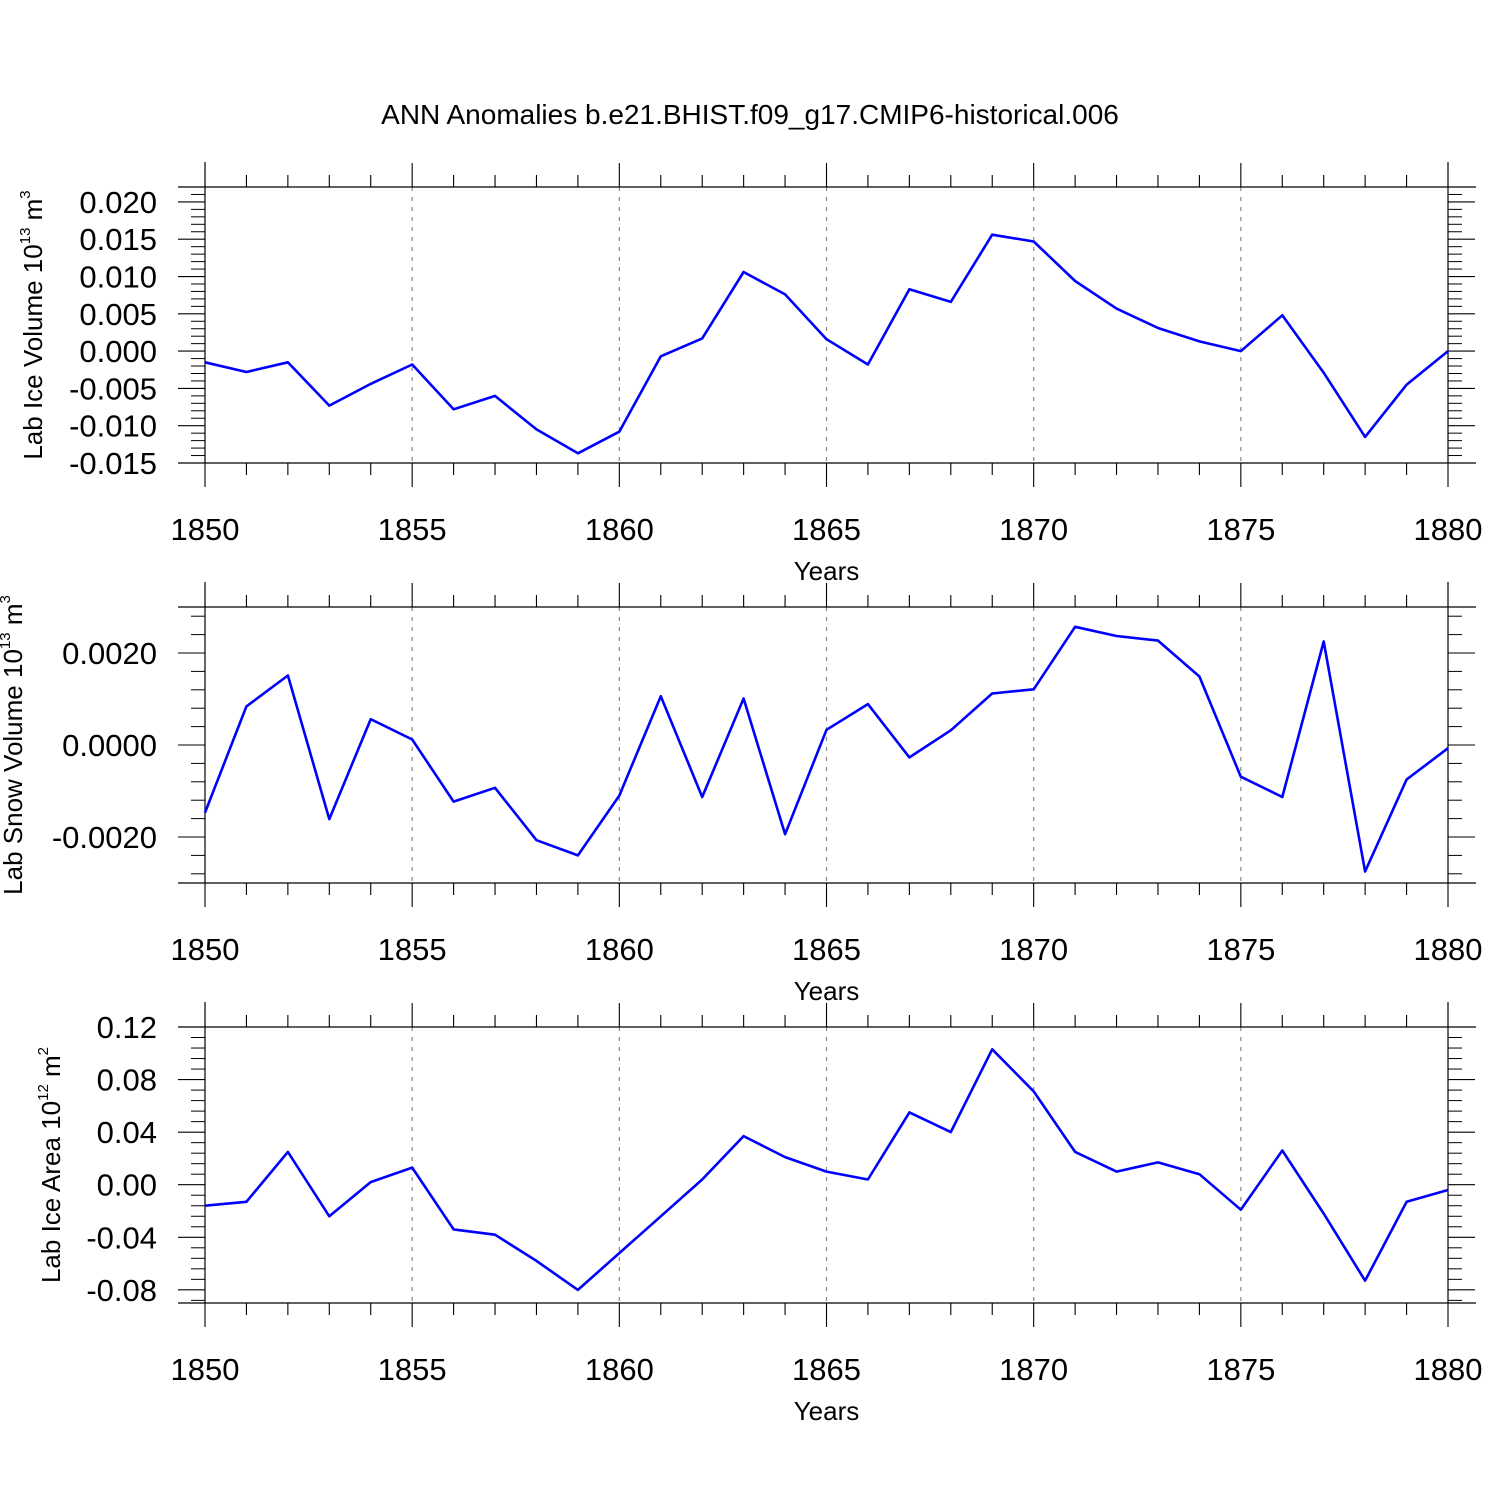 The width and height of the screenshot is (1500, 1500). Describe the element at coordinates (32, 324) in the screenshot. I see `y-axis-label: Lab Ice Volume 1013 m3` at that location.